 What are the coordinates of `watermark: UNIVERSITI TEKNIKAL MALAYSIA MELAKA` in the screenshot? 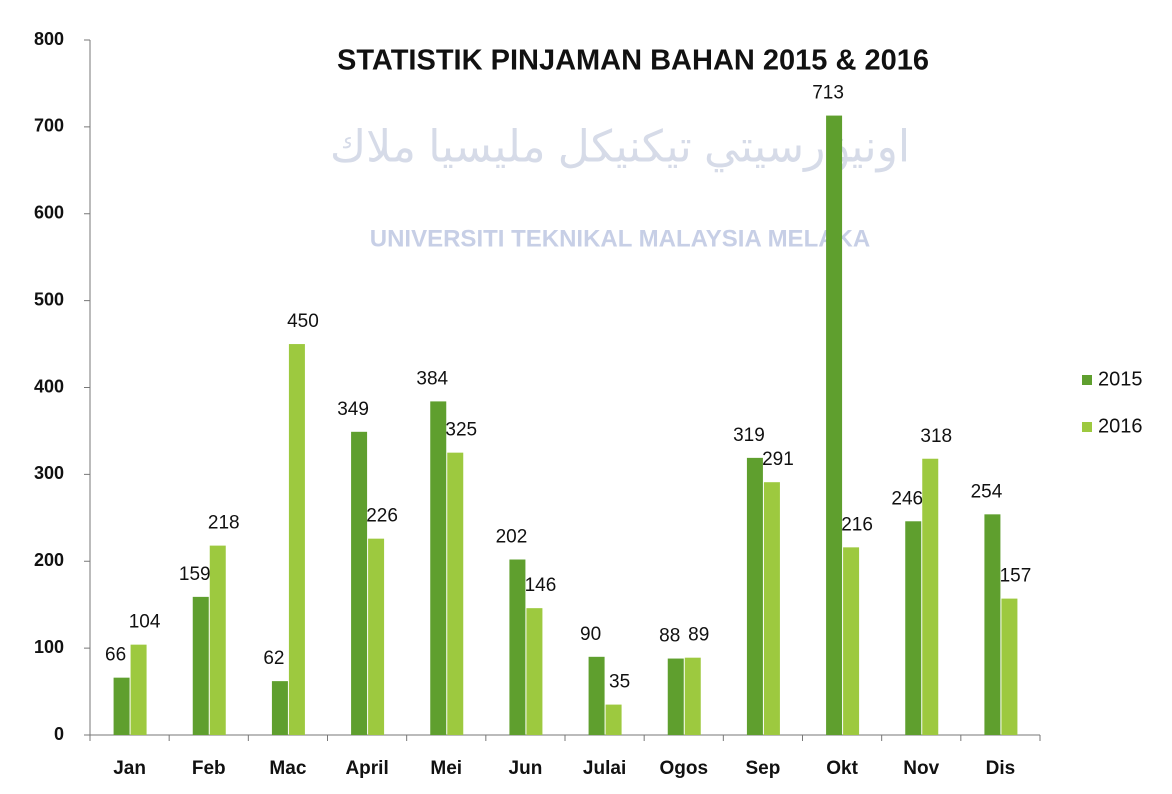 It's located at (620, 238).